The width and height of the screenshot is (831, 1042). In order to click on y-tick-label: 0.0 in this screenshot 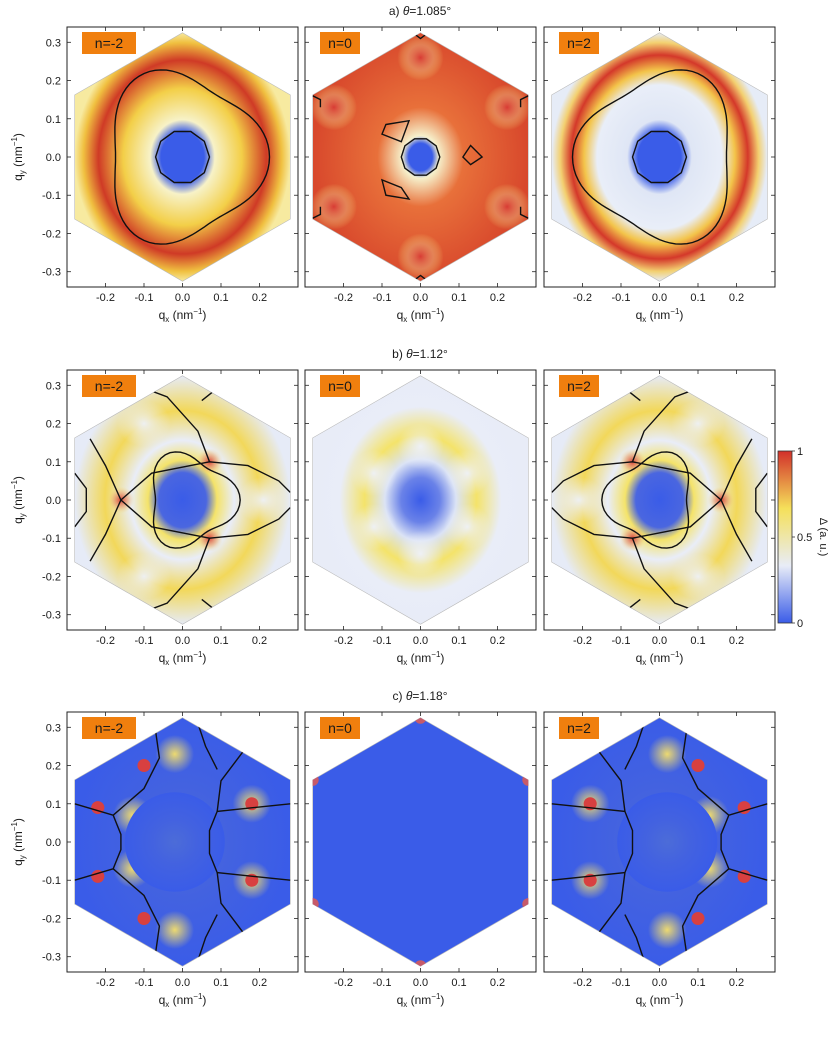, I will do `click(53, 843)`.